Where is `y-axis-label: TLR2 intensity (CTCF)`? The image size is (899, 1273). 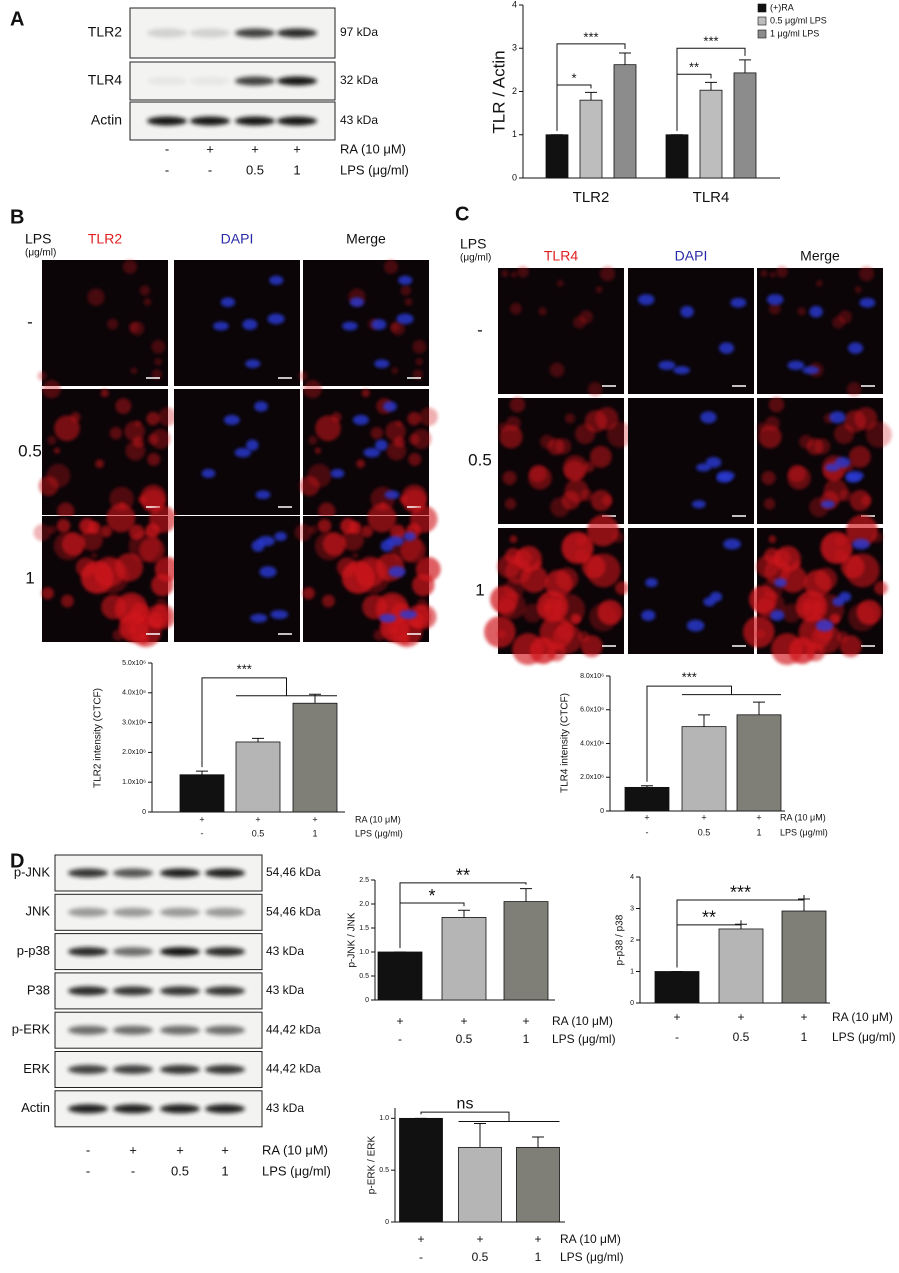 y-axis-label: TLR2 intensity (CTCF) is located at coordinates (98, 738).